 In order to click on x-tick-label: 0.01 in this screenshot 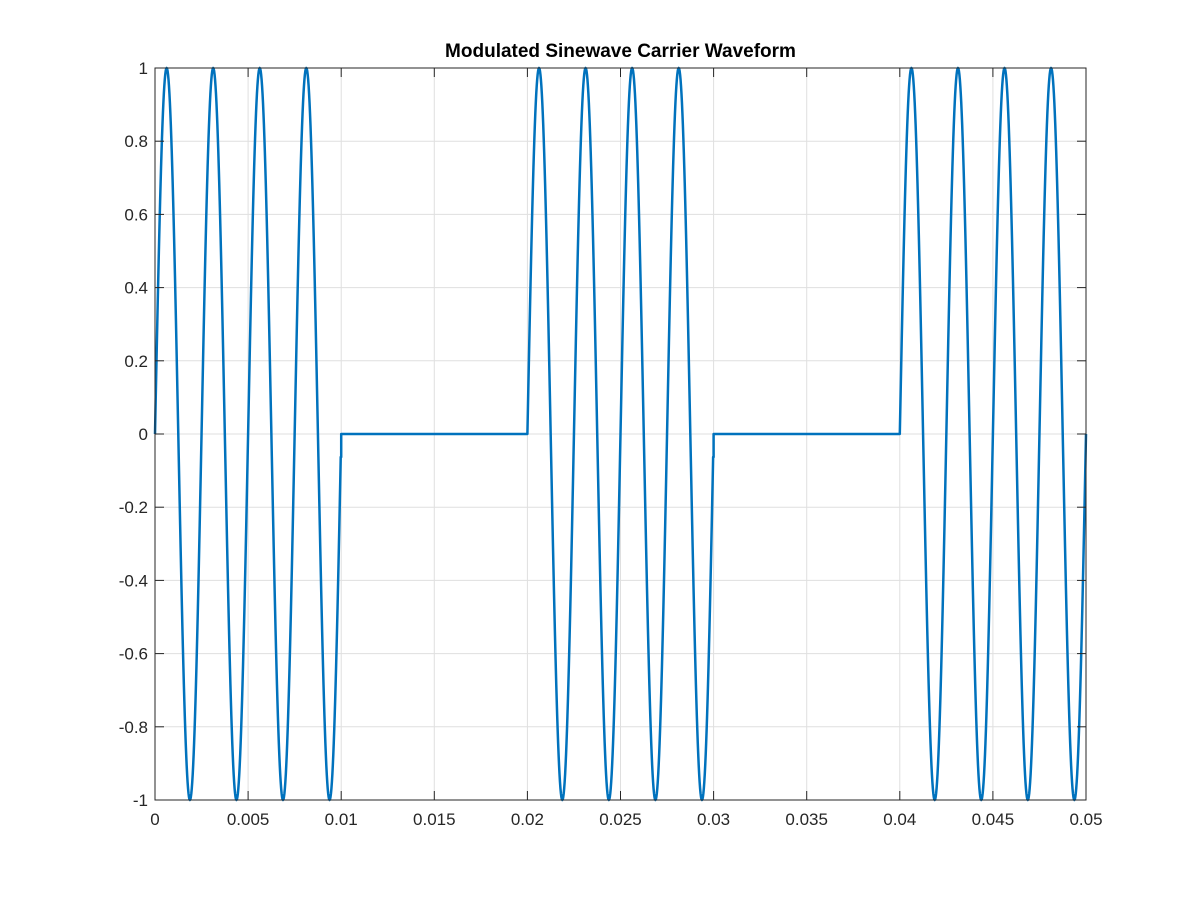, I will do `click(341, 819)`.